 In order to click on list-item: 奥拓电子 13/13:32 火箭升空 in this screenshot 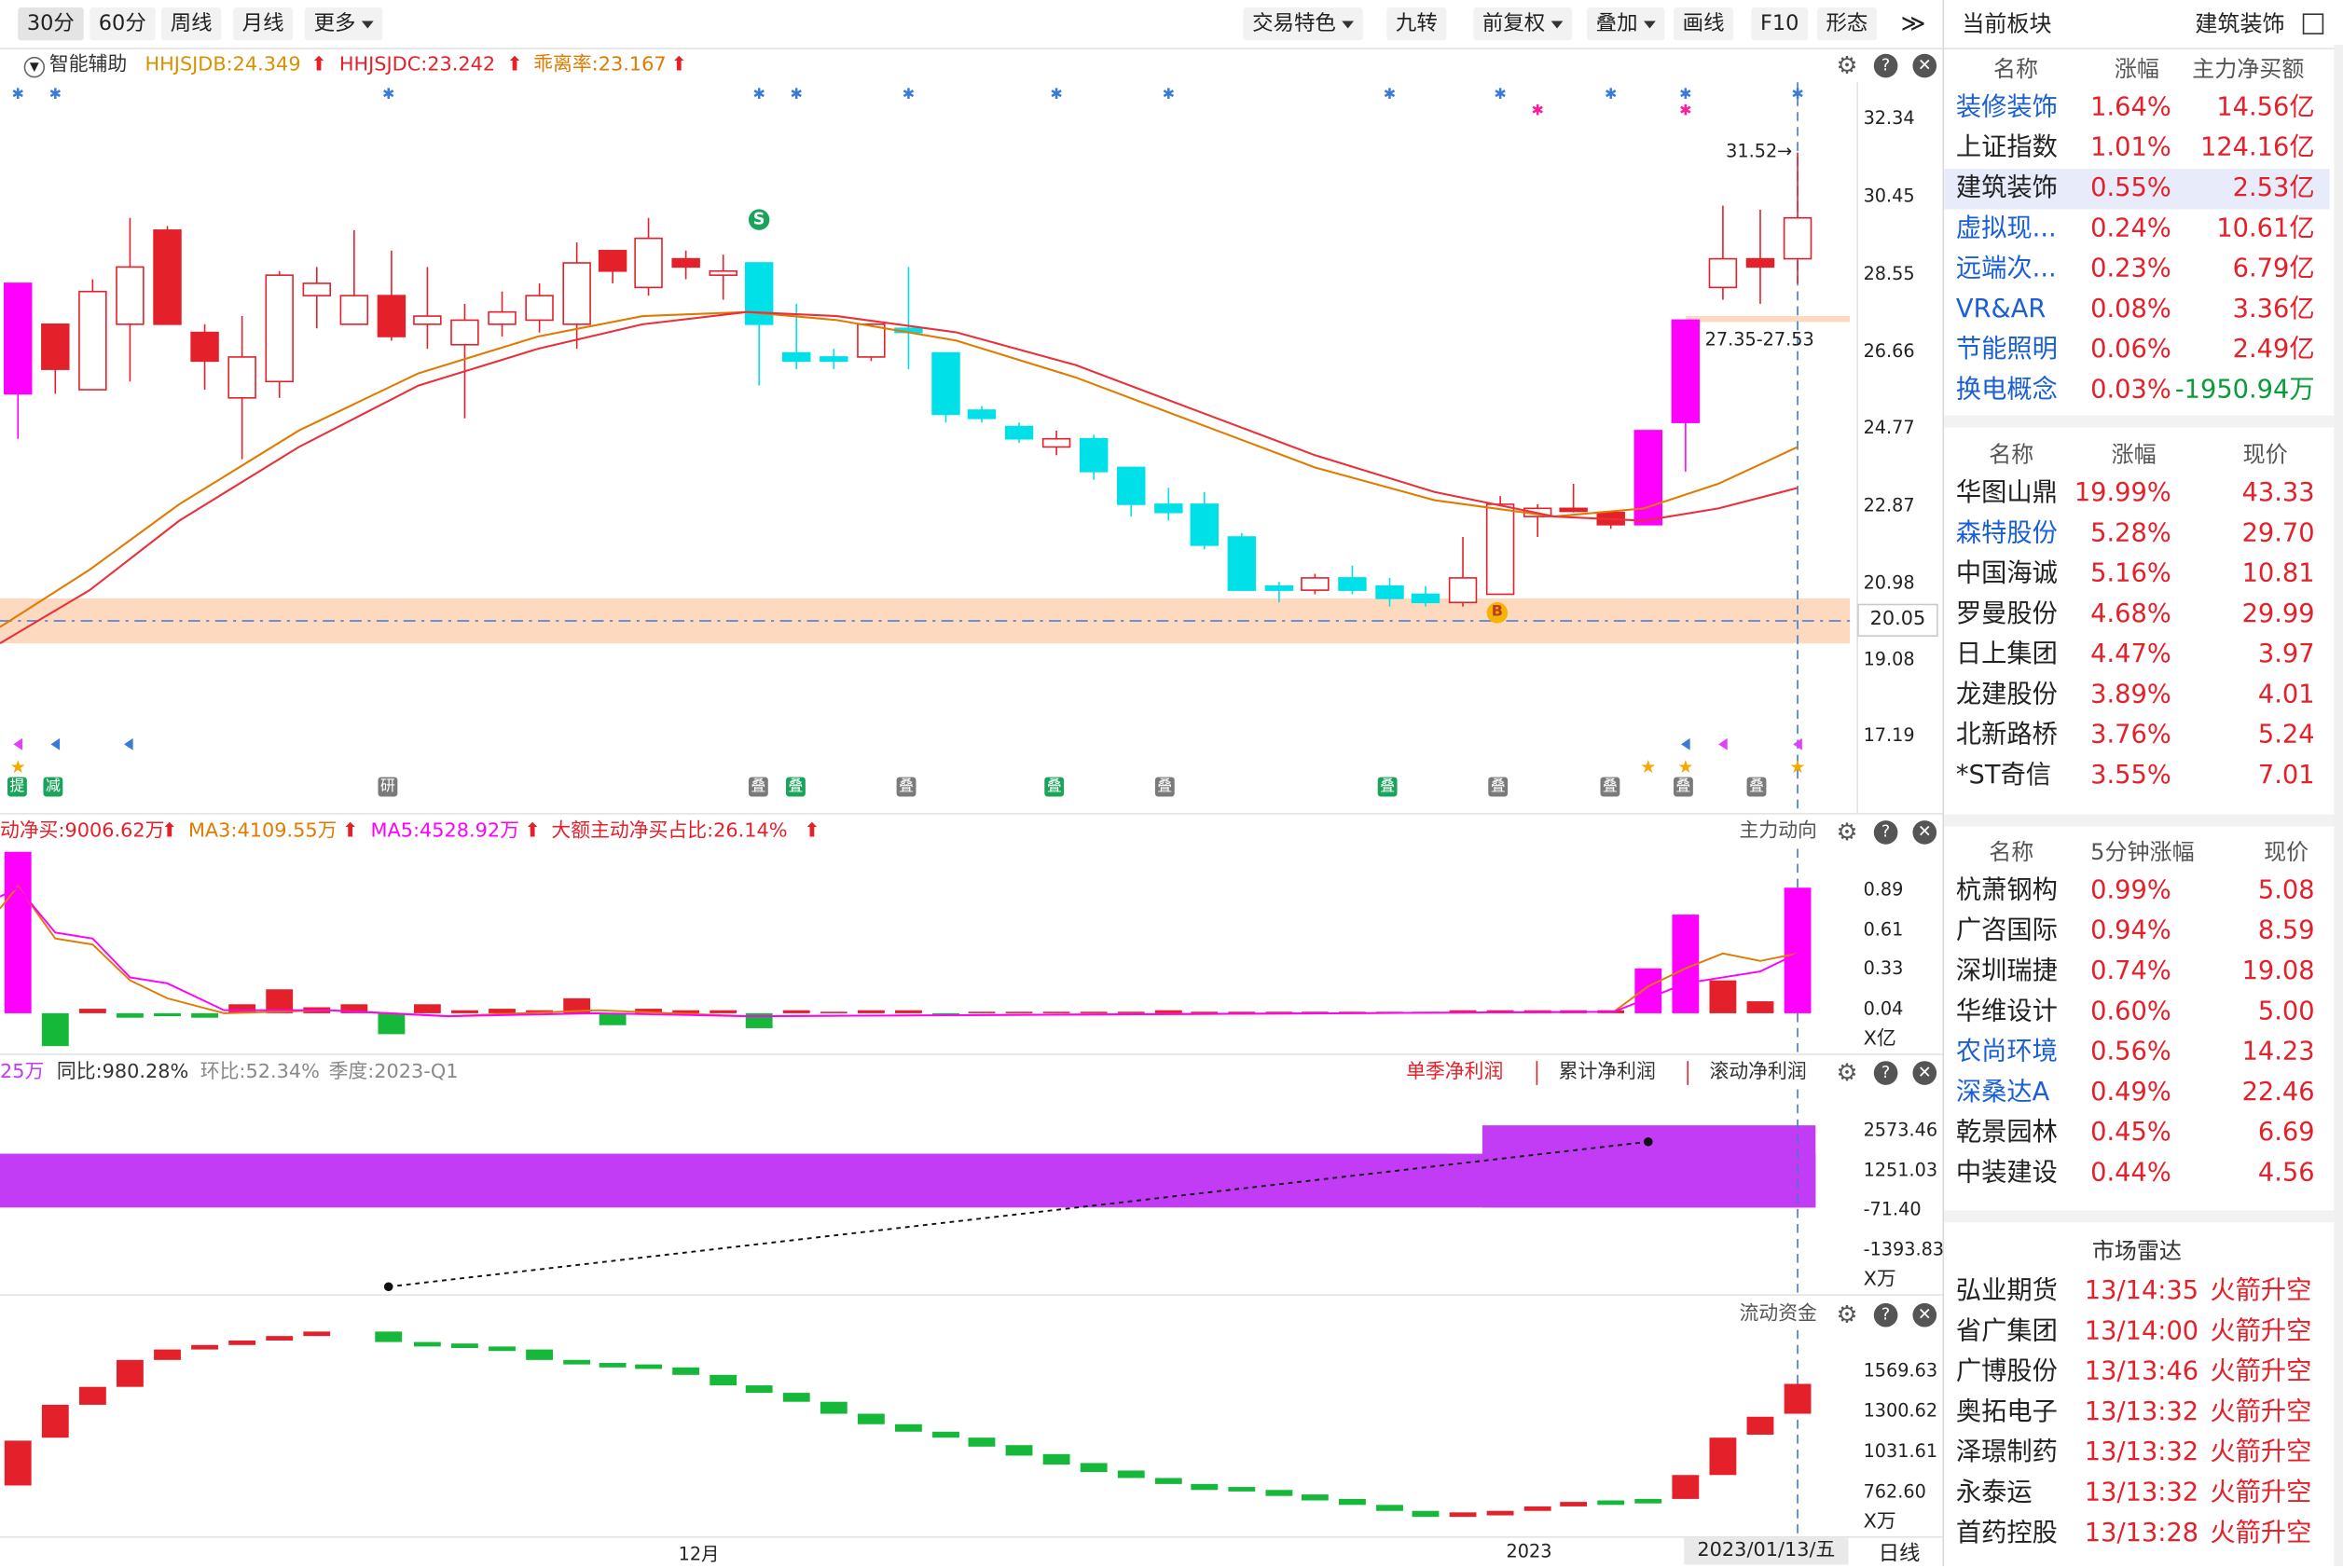, I will do `click(2136, 1413)`.